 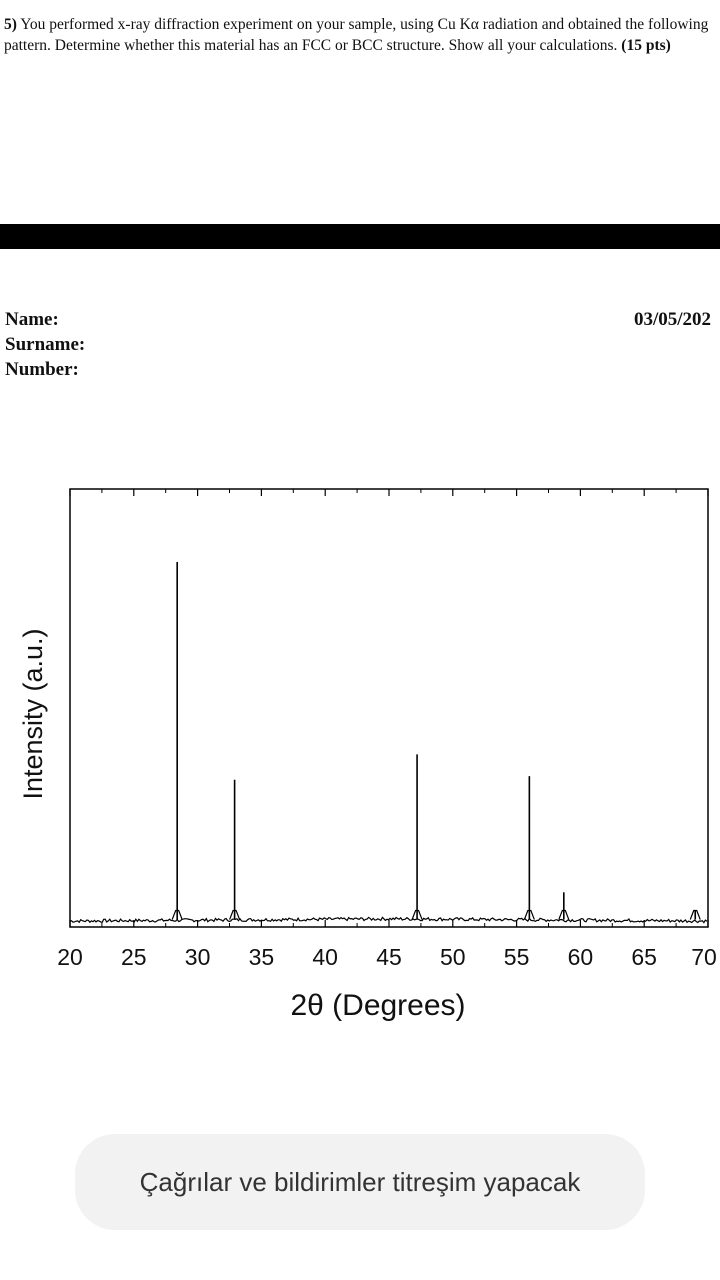 I want to click on x-tick-label: 35, so click(x=262, y=957).